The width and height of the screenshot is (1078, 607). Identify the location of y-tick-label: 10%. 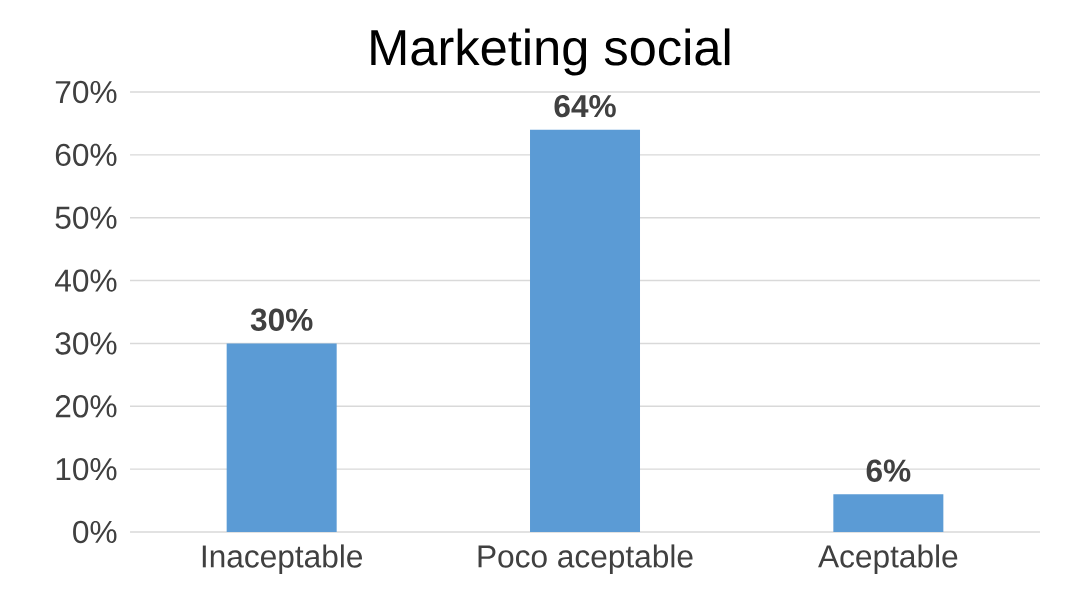
(86, 469).